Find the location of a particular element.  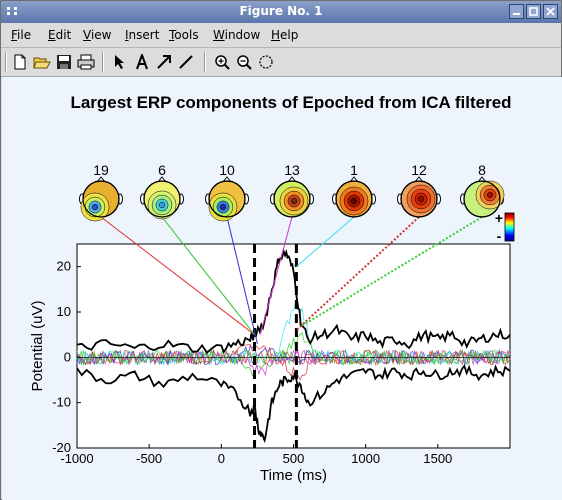

insert-arrow-button is located at coordinates (164, 62).